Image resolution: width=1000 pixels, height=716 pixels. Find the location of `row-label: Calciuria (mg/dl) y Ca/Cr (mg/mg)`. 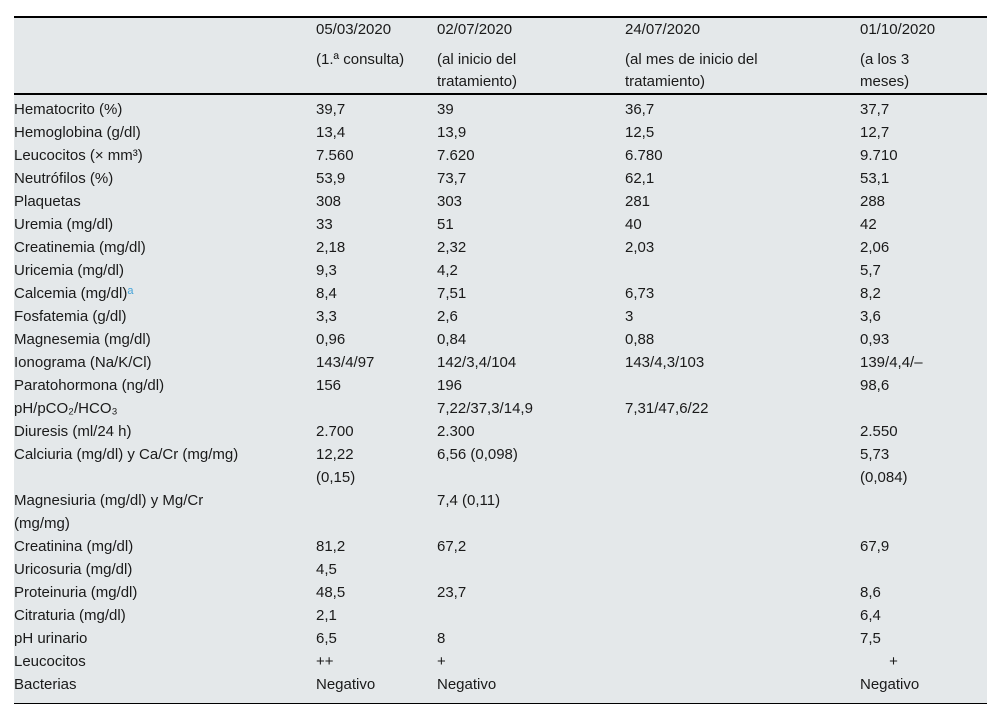

row-label: Calciuria (mg/dl) y Ca/Cr (mg/mg) is located at coordinates (126, 454).